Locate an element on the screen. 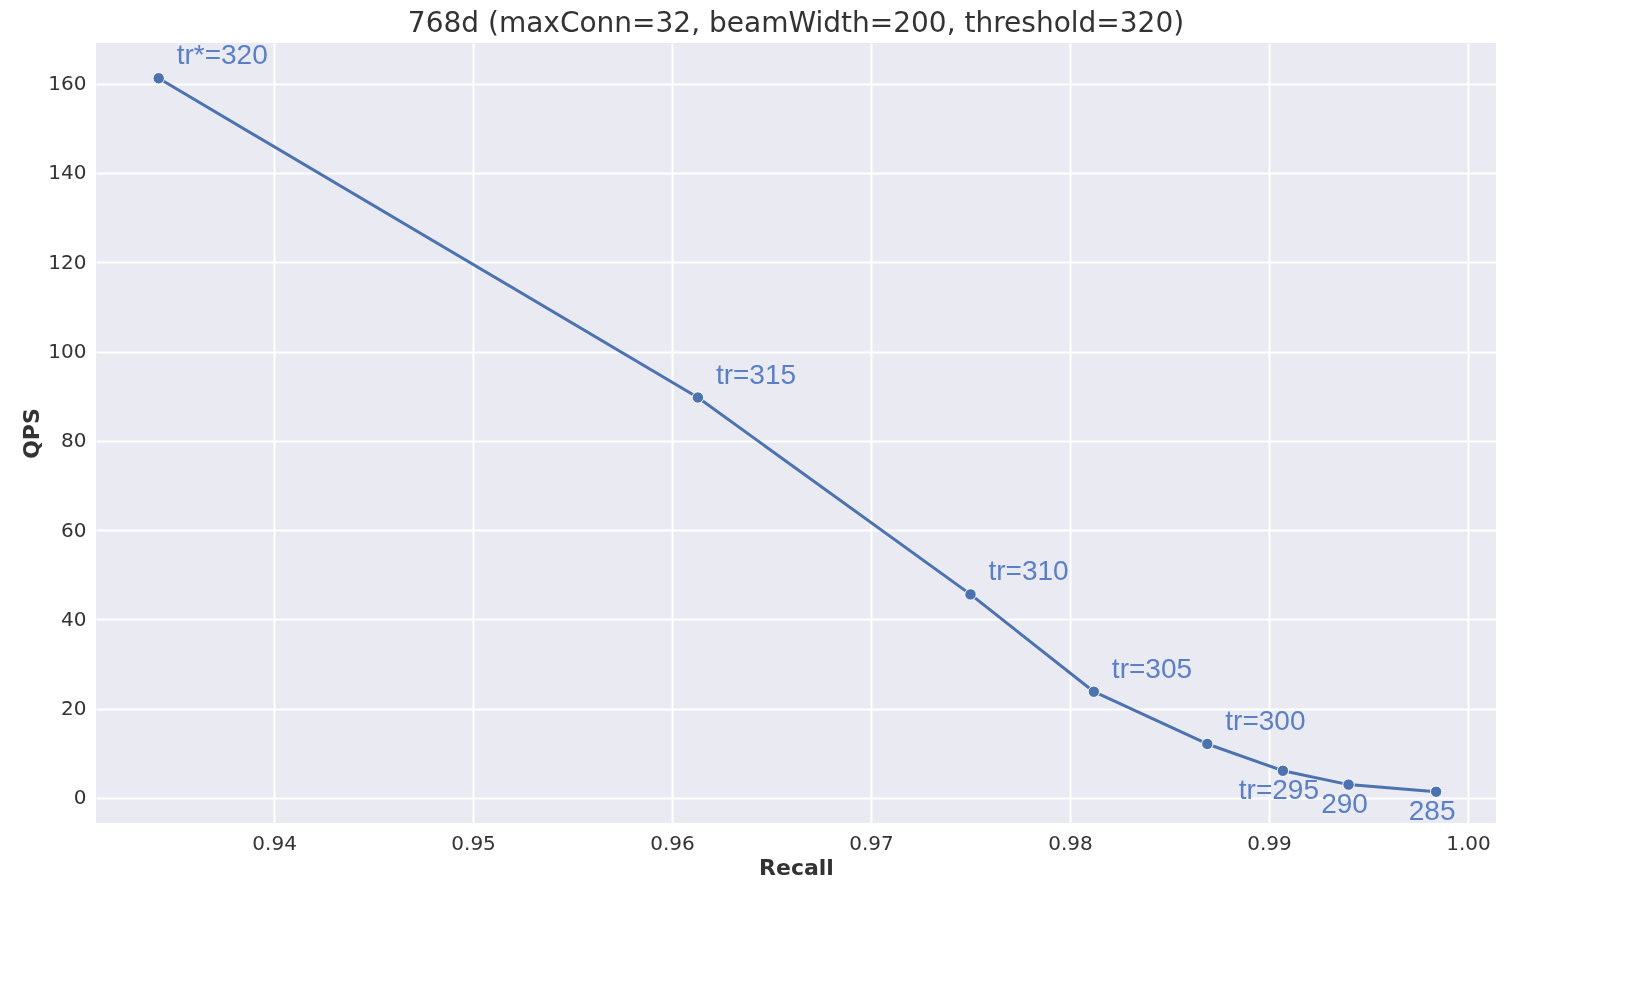 This screenshot has width=1631, height=981. y-tick-label: 20 is located at coordinates (74, 708).